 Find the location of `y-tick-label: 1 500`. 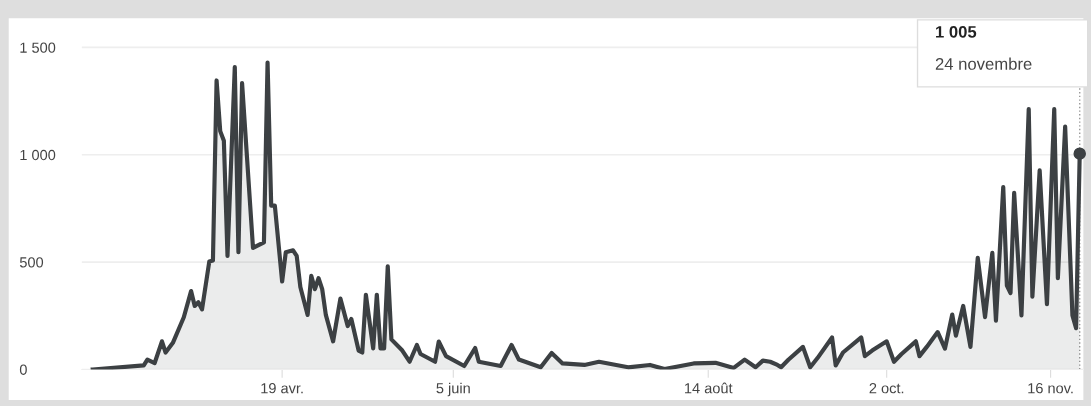

y-tick-label: 1 500 is located at coordinates (38, 47).